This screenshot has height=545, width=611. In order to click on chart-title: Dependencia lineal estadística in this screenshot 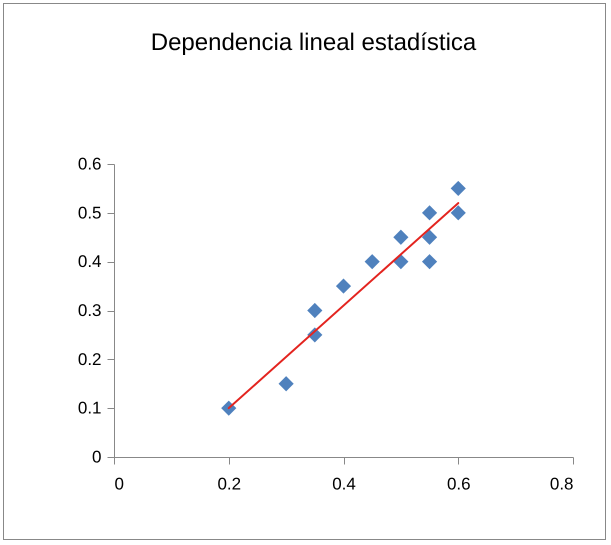, I will do `click(313, 42)`.